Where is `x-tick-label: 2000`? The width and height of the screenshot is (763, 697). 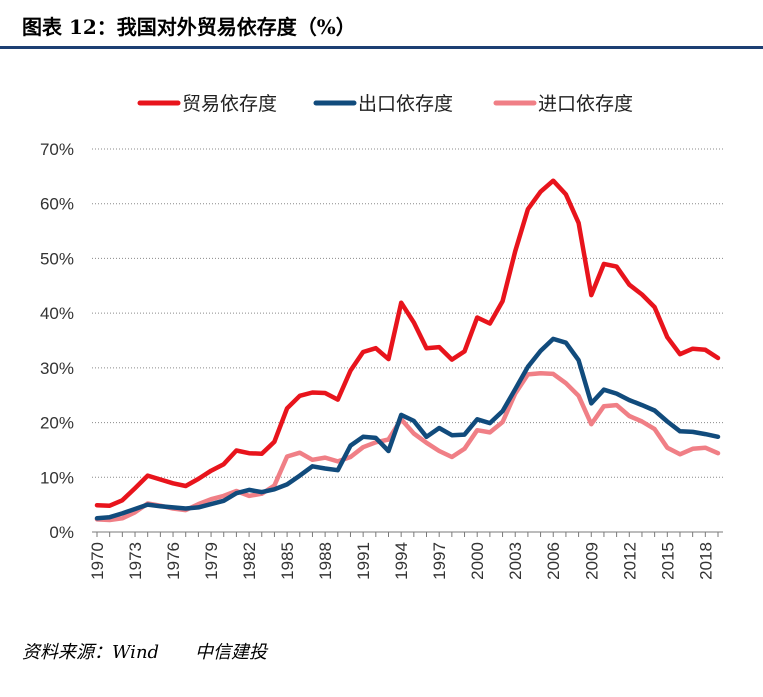 x-tick-label: 2000 is located at coordinates (477, 561).